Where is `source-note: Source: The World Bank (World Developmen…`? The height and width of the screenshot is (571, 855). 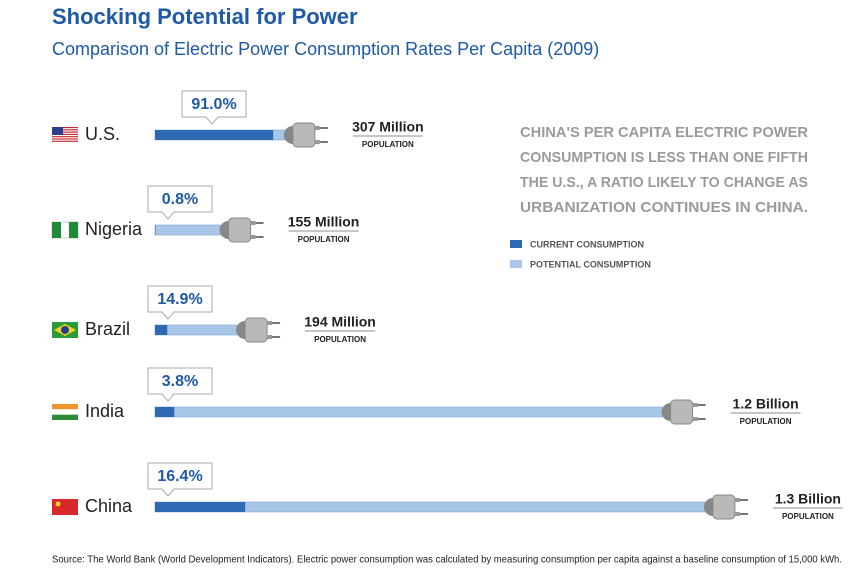
source-note: Source: The World Bank (World Developmen… is located at coordinates (447, 560).